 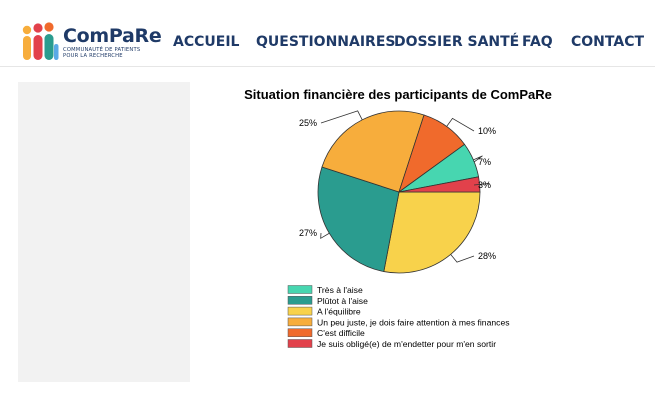 I want to click on nav-item-dossier-sante: DOSSIER SANTÉ, so click(x=457, y=42).